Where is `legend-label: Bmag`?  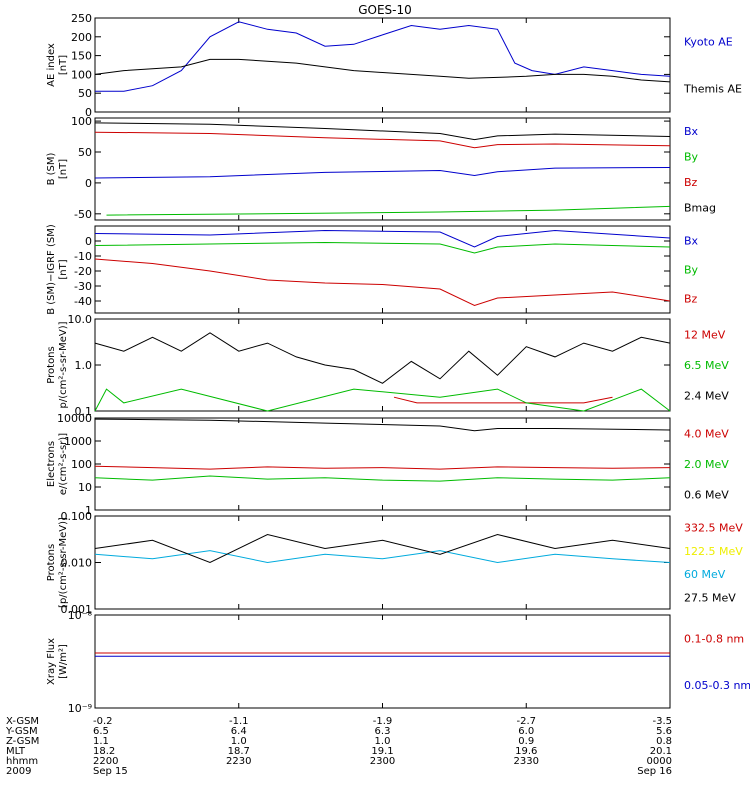
legend-label: Bmag is located at coordinates (700, 207).